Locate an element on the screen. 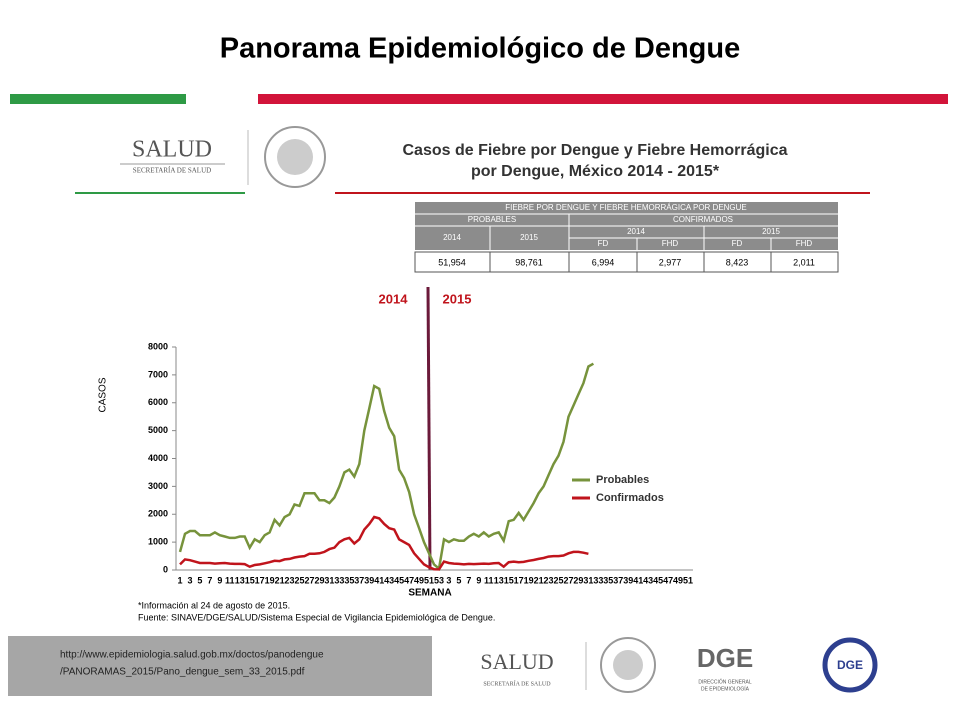 This screenshot has width=960, height=725. footer-logo-dge-sub: DE EPIDEMIOLOGÍA is located at coordinates (725, 688).